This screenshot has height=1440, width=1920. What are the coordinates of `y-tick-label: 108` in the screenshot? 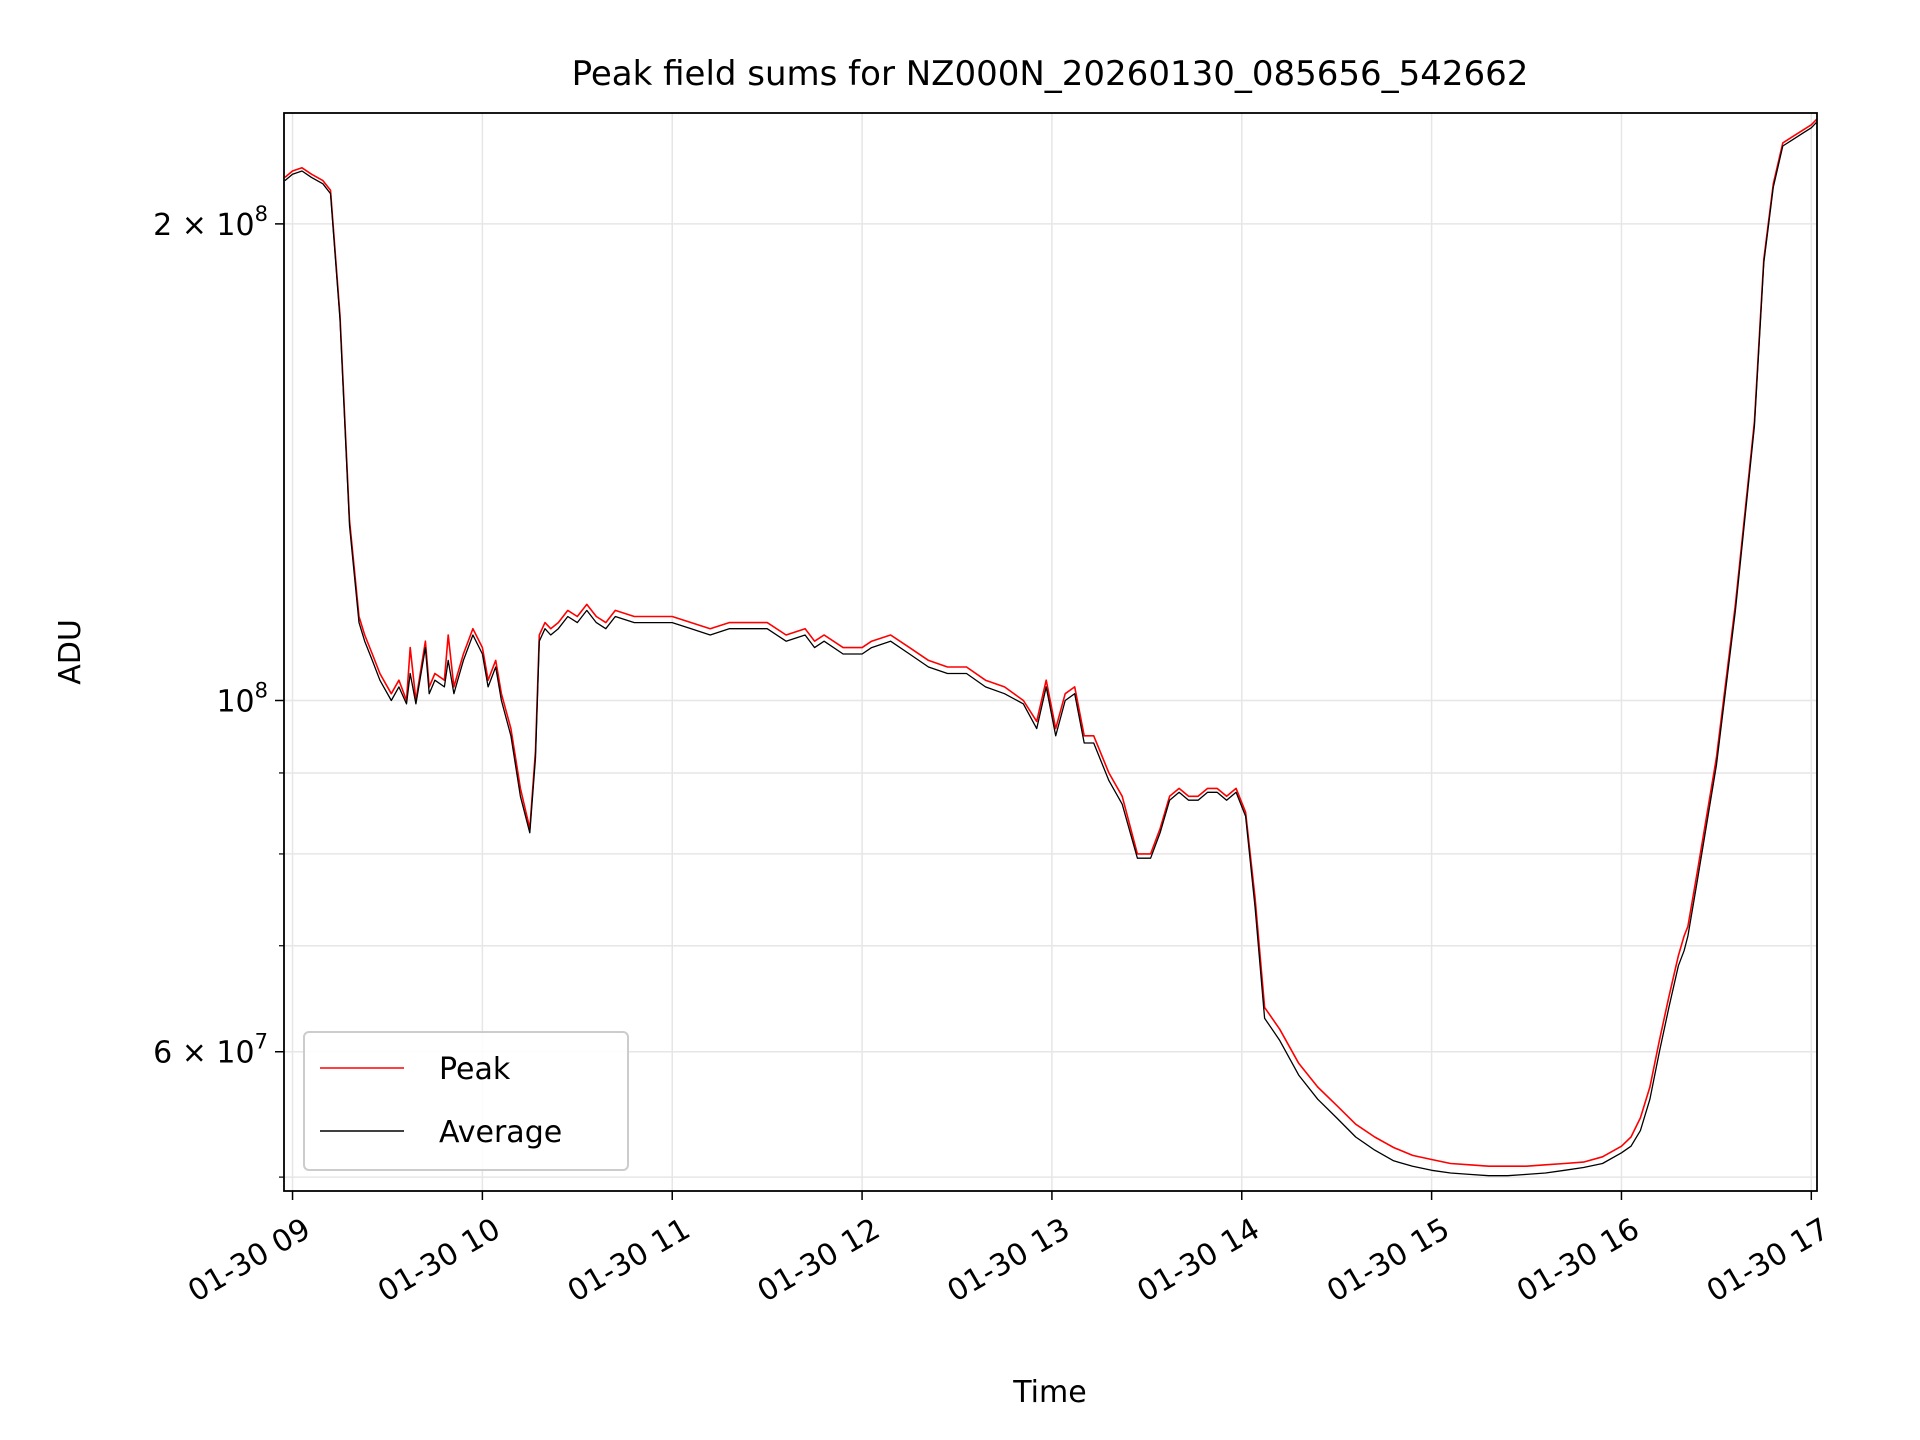 It's located at (242, 698).